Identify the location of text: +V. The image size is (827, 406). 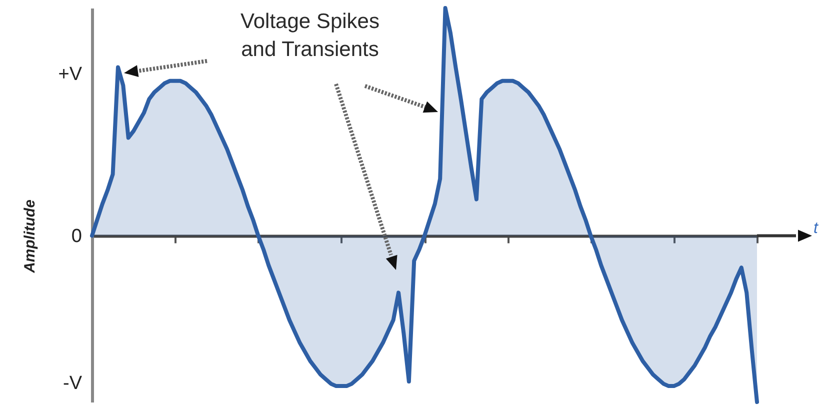
(70, 74).